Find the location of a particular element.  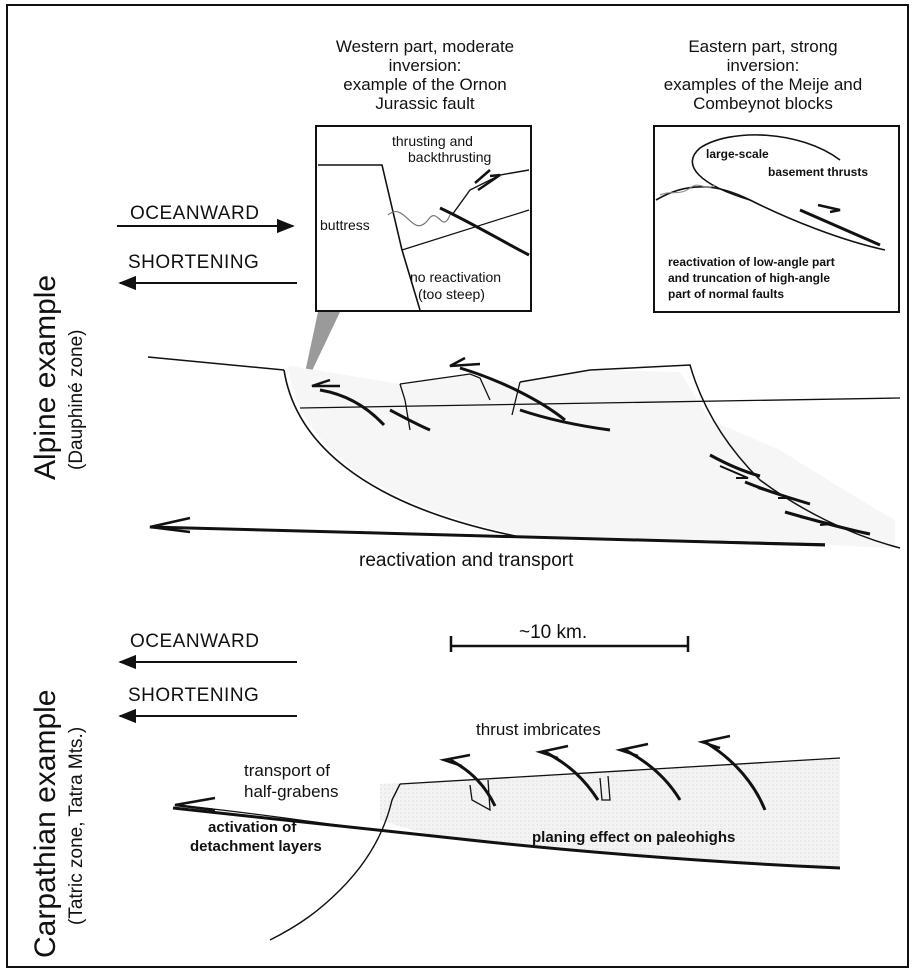

west-caption-line-1: Western part, moderate is located at coordinates (425, 46).